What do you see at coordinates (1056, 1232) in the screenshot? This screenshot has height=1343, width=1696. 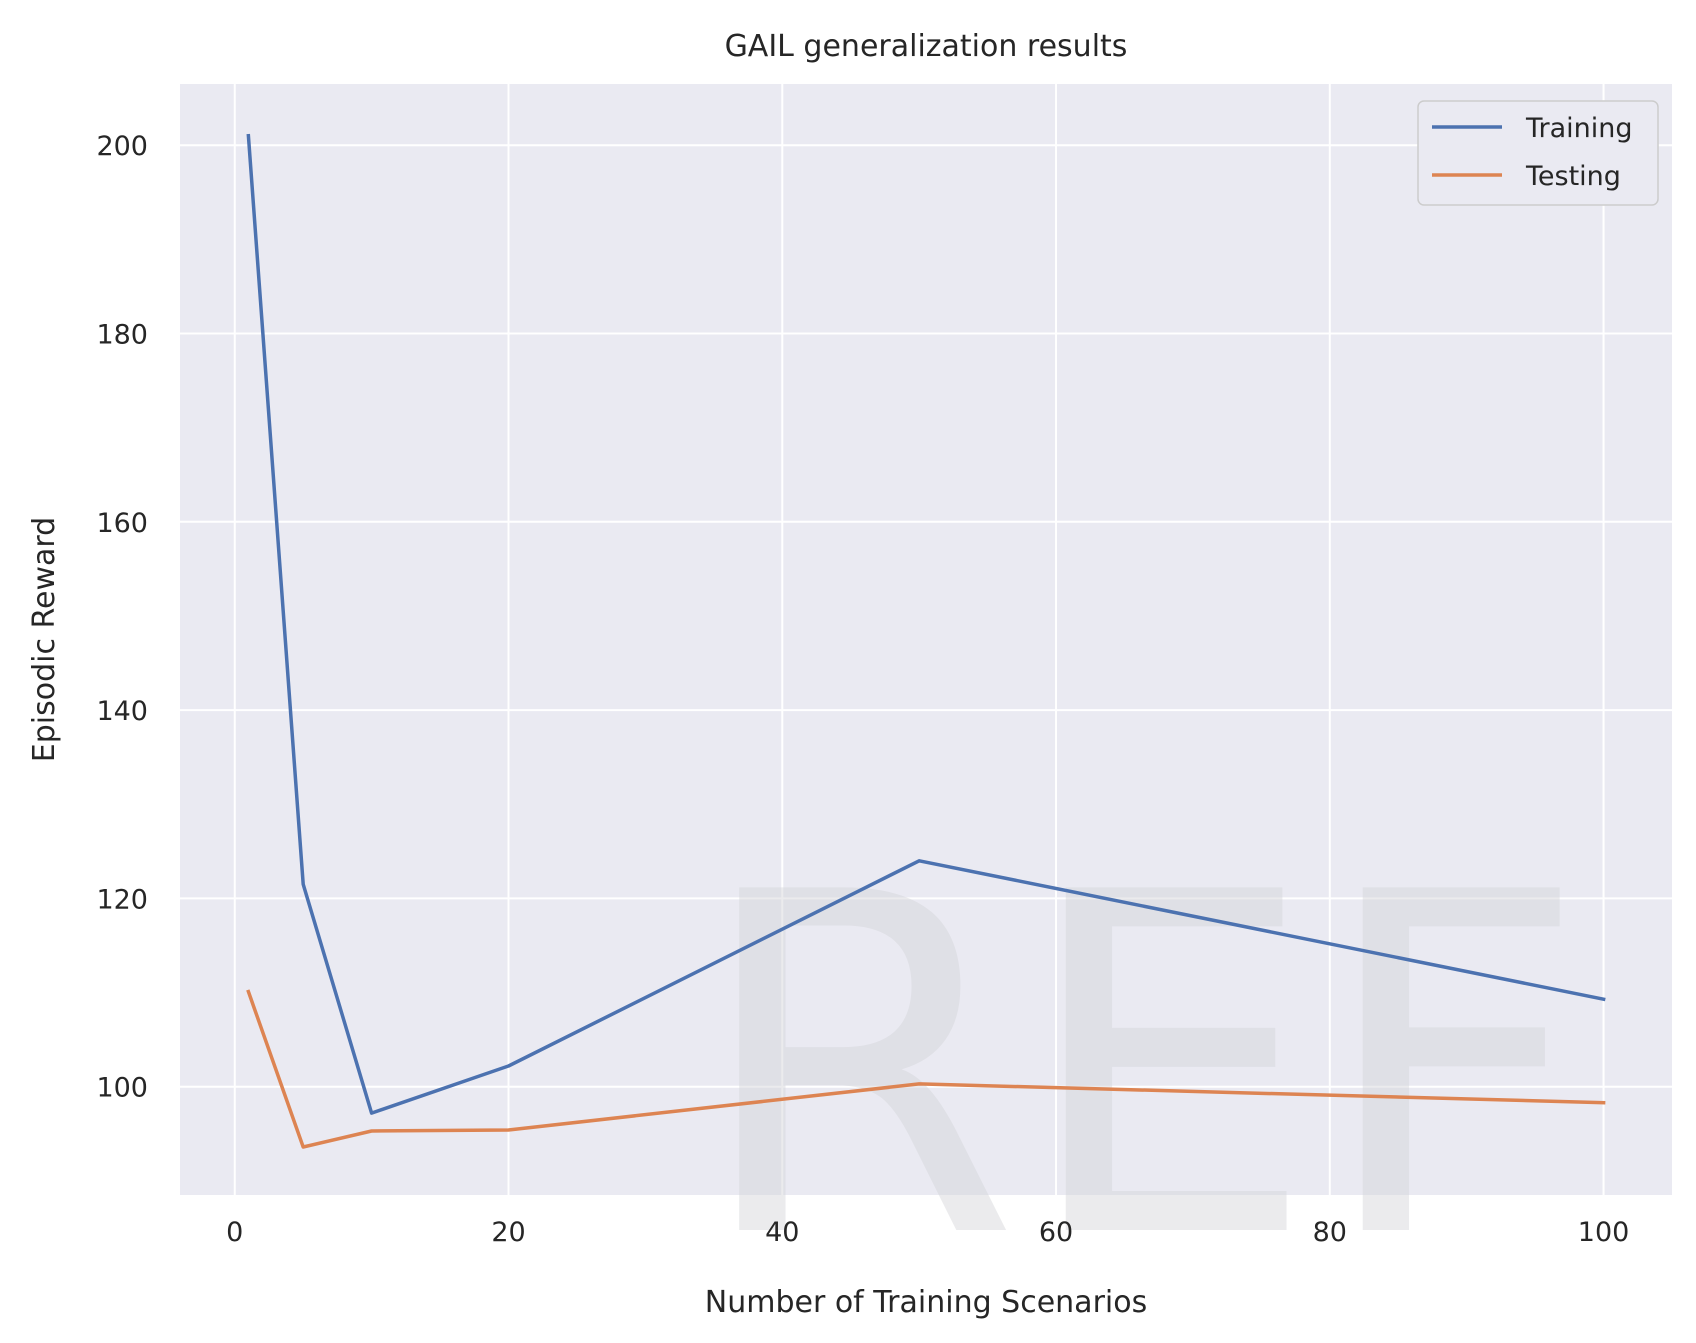 I see `x-tick-label: 60` at bounding box center [1056, 1232].